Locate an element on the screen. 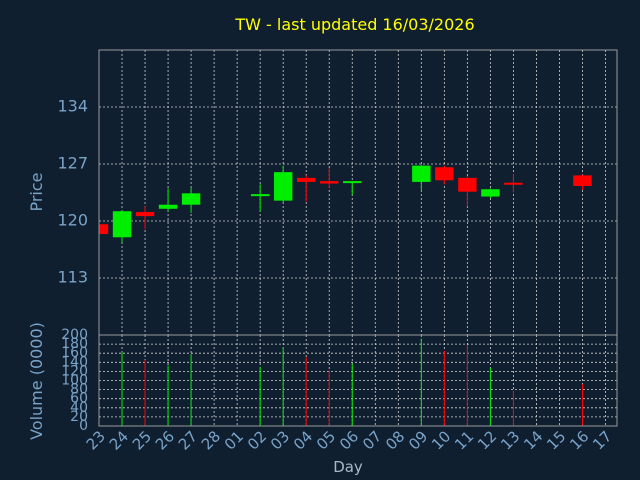 This screenshot has height=480, width=640. volume-tick-label: 120 is located at coordinates (74, 371).